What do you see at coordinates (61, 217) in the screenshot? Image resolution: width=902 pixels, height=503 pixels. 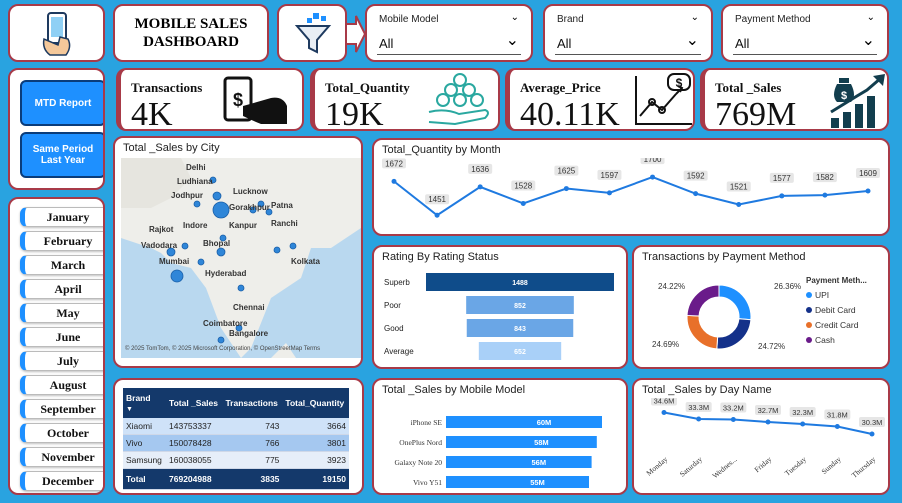 I see `month-button: January` at bounding box center [61, 217].